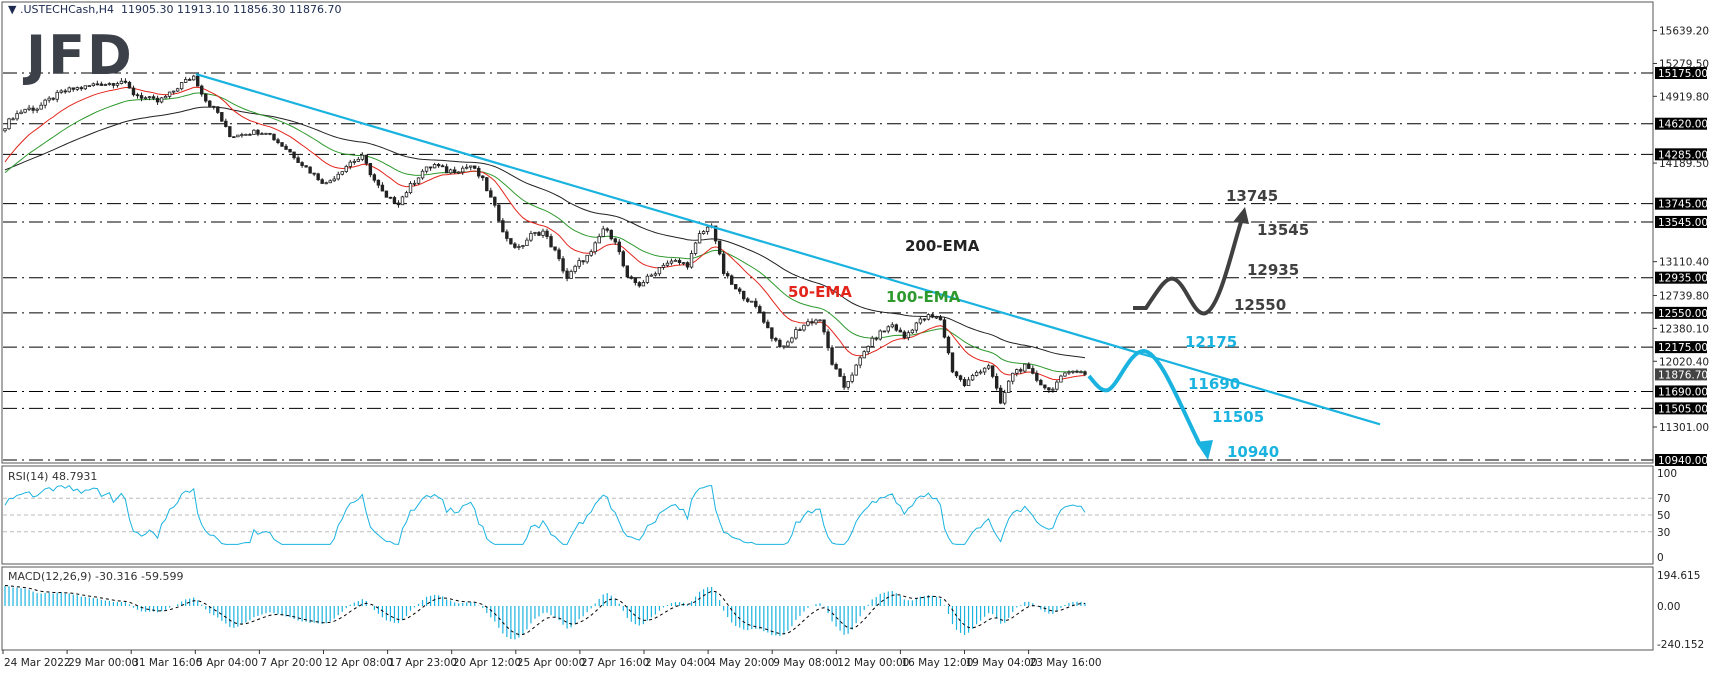 The image size is (1710, 674). I want to click on level-price-label: 10940.00, so click(1683, 461).